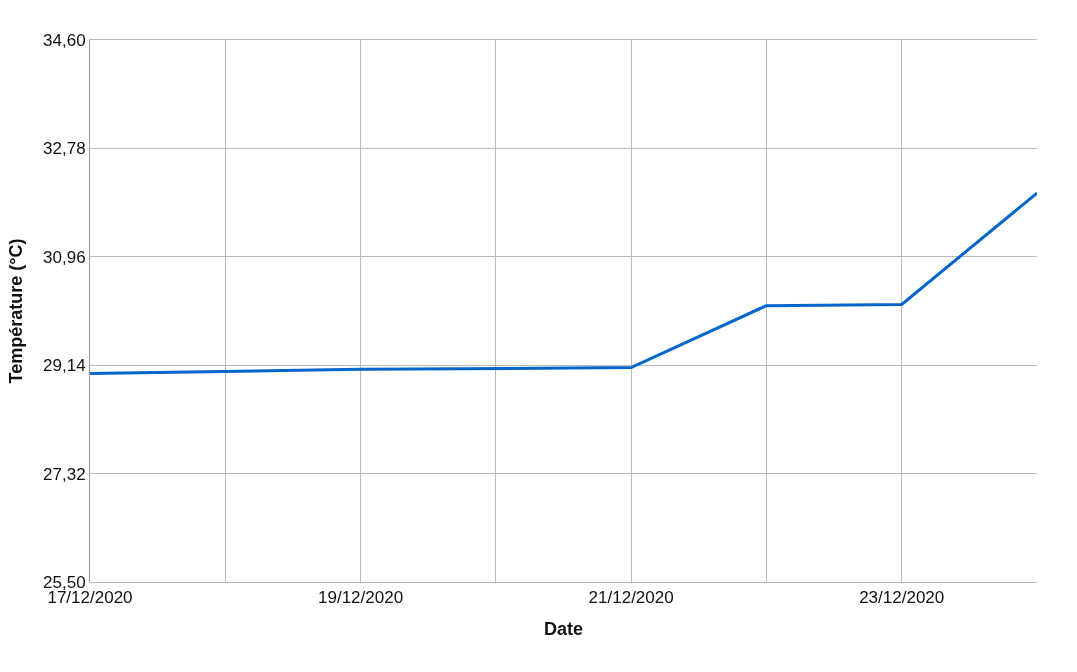 Image resolution: width=1077 pixels, height=672 pixels. What do you see at coordinates (64, 257) in the screenshot?
I see `y-tick-label: 30,96` at bounding box center [64, 257].